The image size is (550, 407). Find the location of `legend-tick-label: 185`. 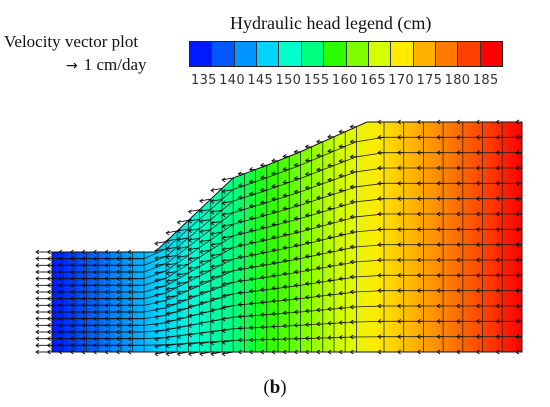

legend-tick-label: 185 is located at coordinates (485, 80).